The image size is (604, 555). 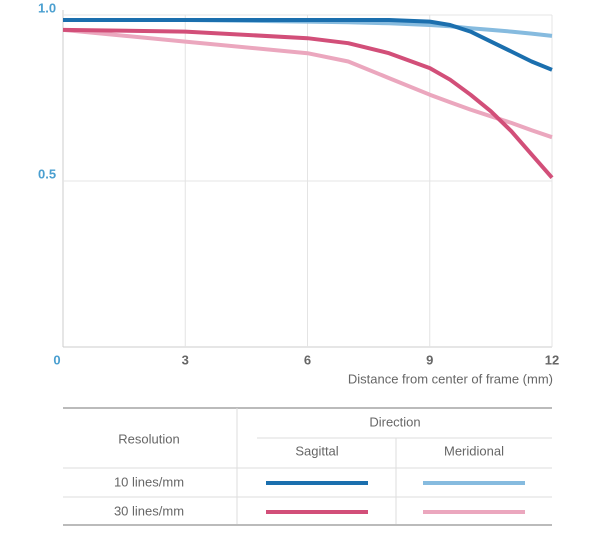 I want to click on table-row-label: 30 lines/mm, so click(x=149, y=510).